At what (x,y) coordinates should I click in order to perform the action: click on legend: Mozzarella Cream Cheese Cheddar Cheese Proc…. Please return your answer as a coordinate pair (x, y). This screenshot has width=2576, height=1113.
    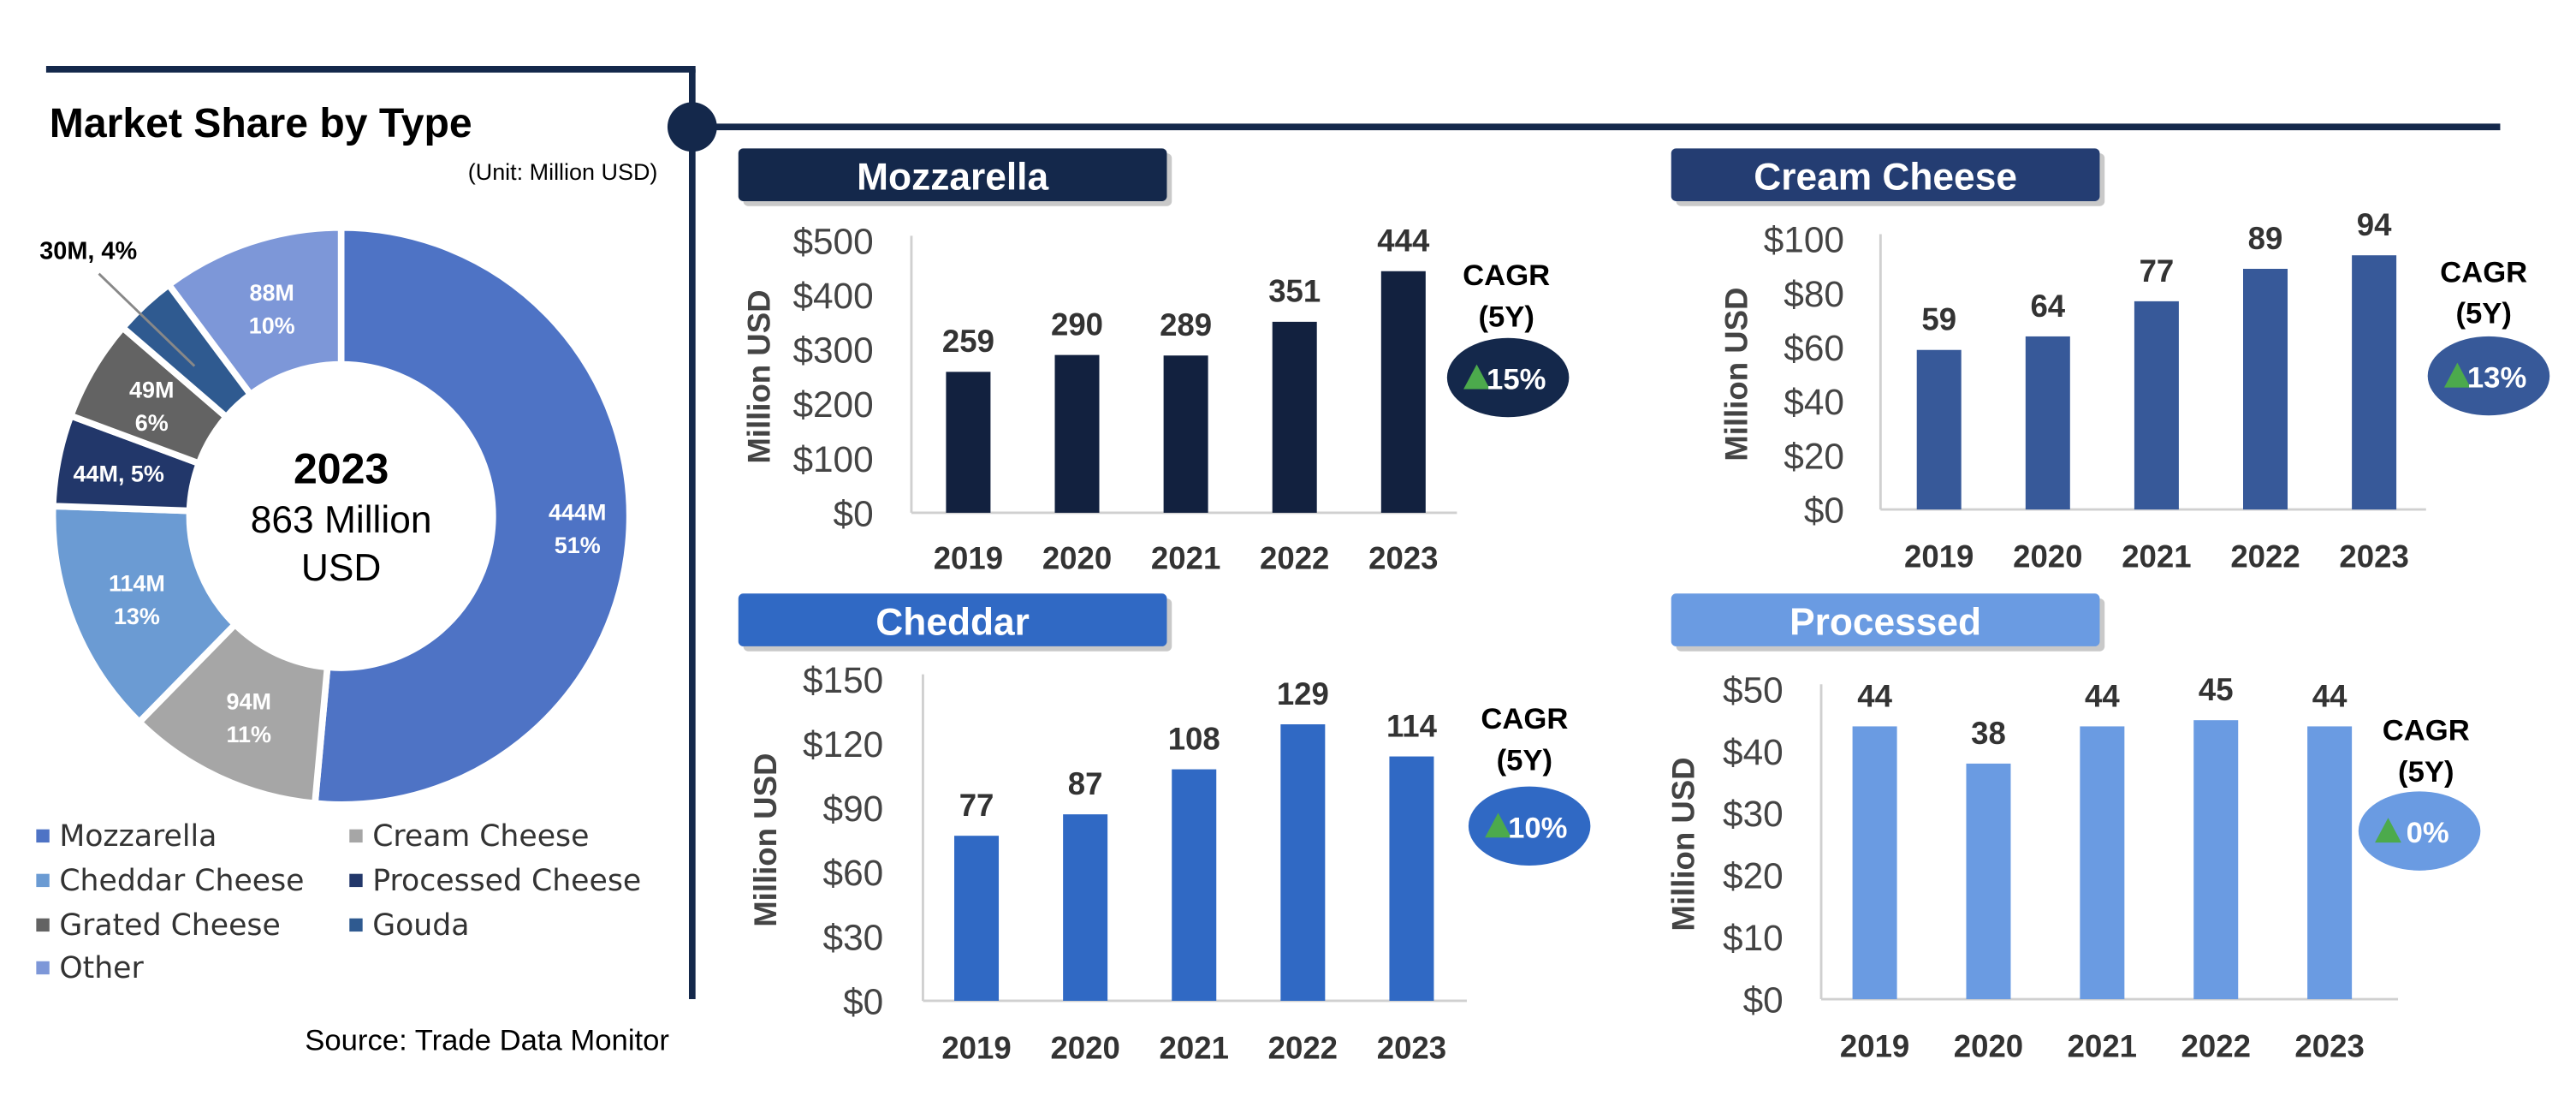
    Looking at the image, I should click on (338, 902).